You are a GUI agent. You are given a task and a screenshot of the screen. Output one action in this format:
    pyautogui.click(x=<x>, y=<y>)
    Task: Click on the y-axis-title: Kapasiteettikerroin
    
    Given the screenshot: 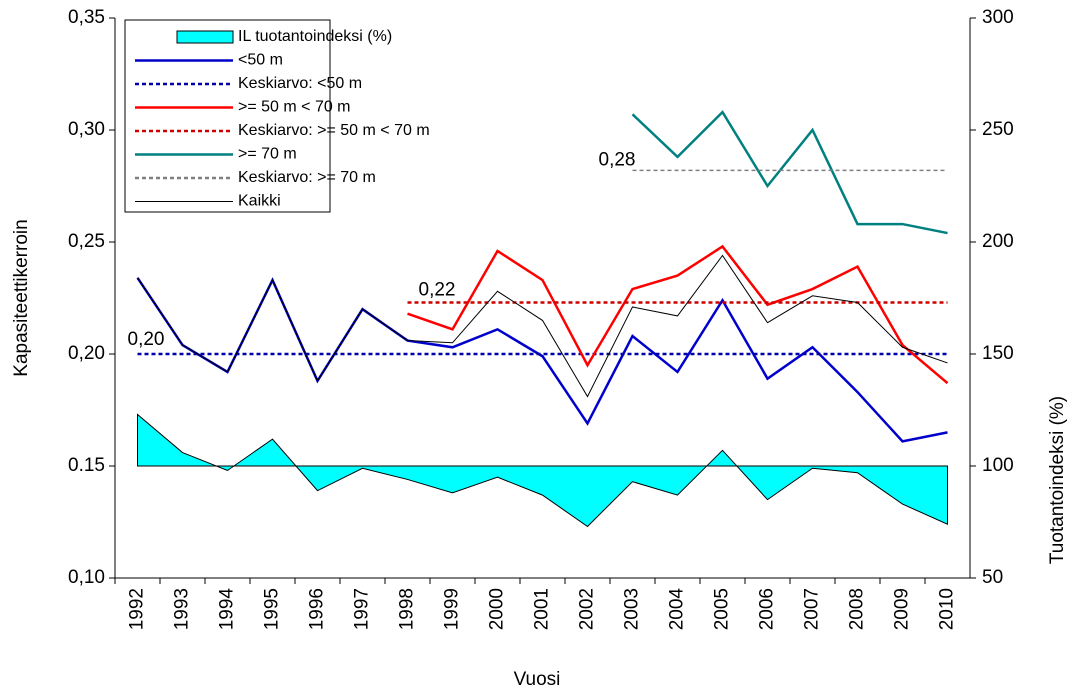 What is the action you would take?
    pyautogui.click(x=21, y=297)
    